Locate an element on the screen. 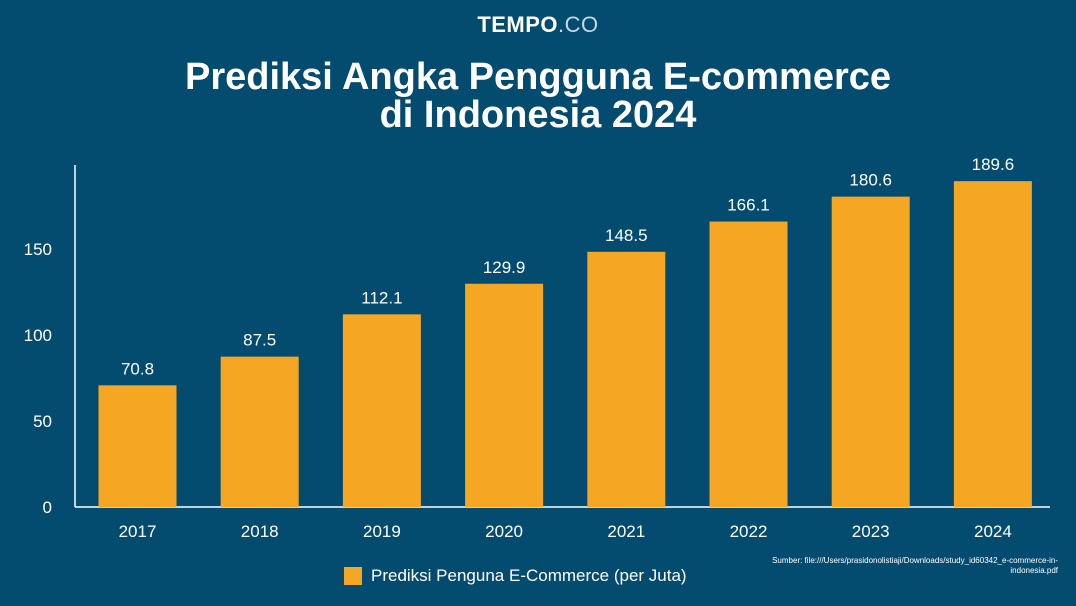 Image resolution: width=1076 pixels, height=606 pixels. y-tick-label: 0 is located at coordinates (47, 507).